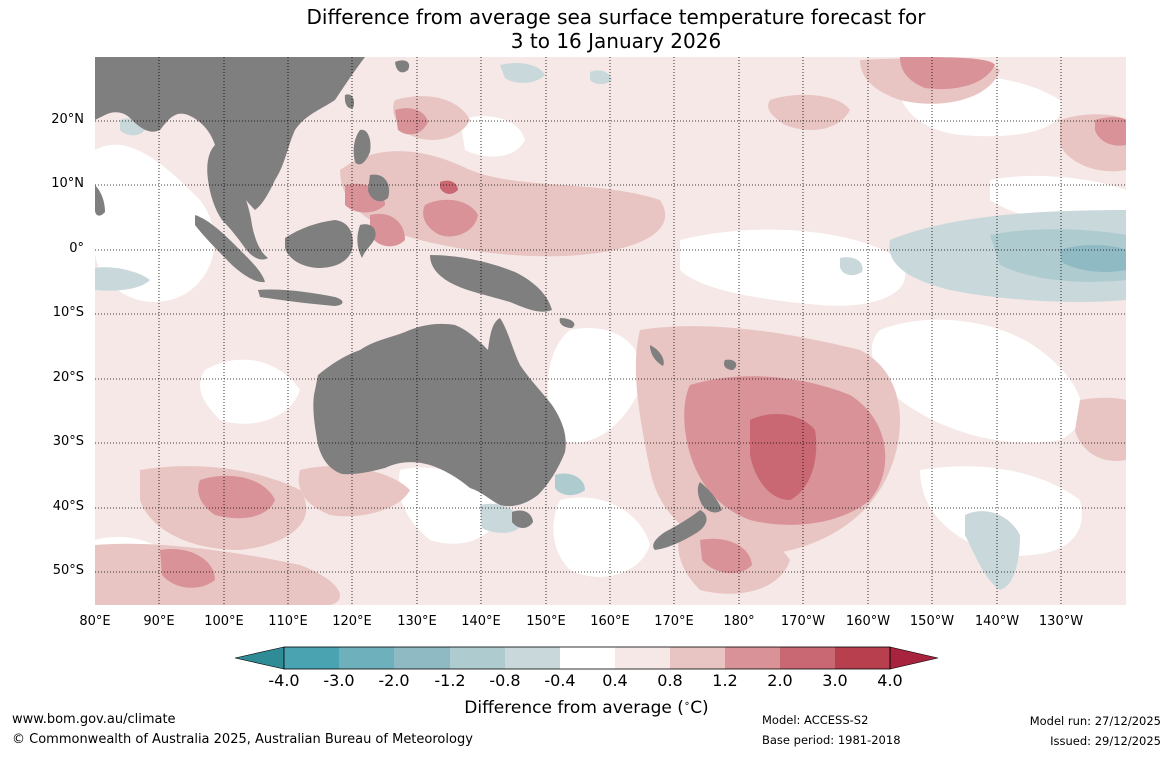 This screenshot has width=1173, height=770. I want to click on x-tick: 140°E, so click(481, 621).